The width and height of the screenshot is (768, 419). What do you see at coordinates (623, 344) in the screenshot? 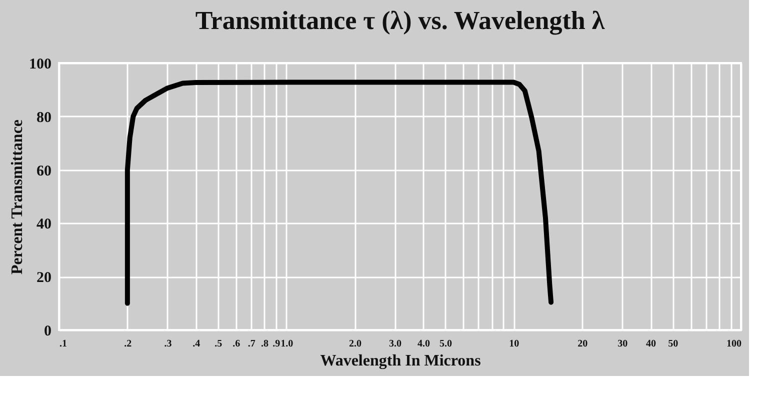
I see `x-tick-label: 30` at bounding box center [623, 344].